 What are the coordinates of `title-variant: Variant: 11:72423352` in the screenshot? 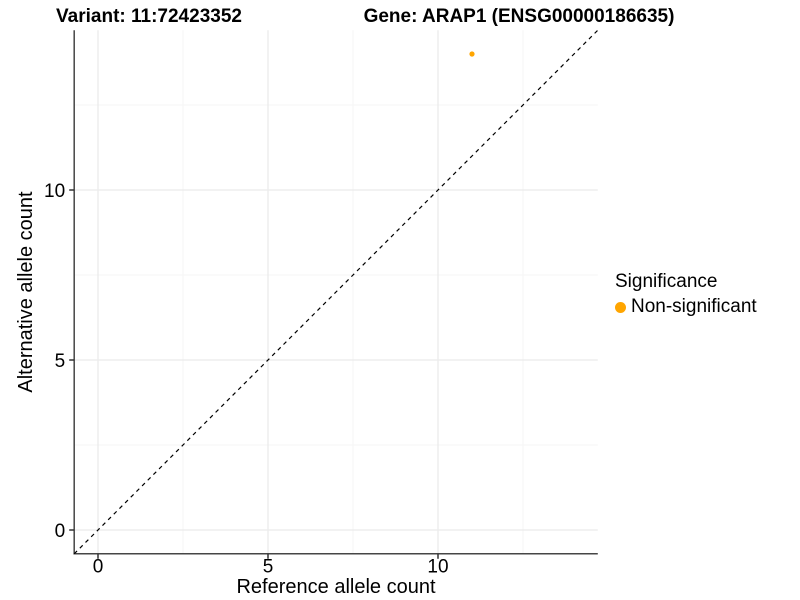 It's located at (149, 16).